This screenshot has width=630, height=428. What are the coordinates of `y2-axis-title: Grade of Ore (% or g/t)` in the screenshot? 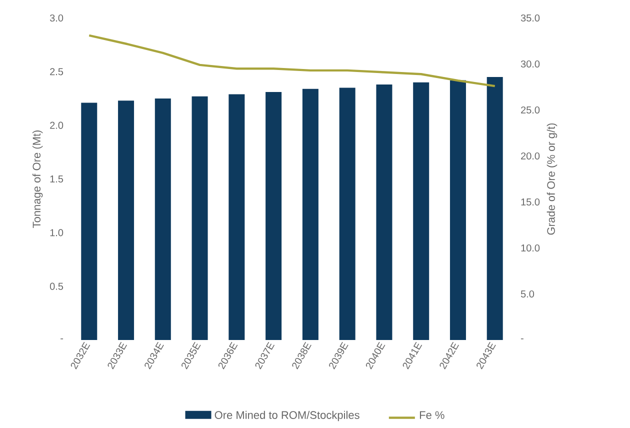 It's located at (552, 179).